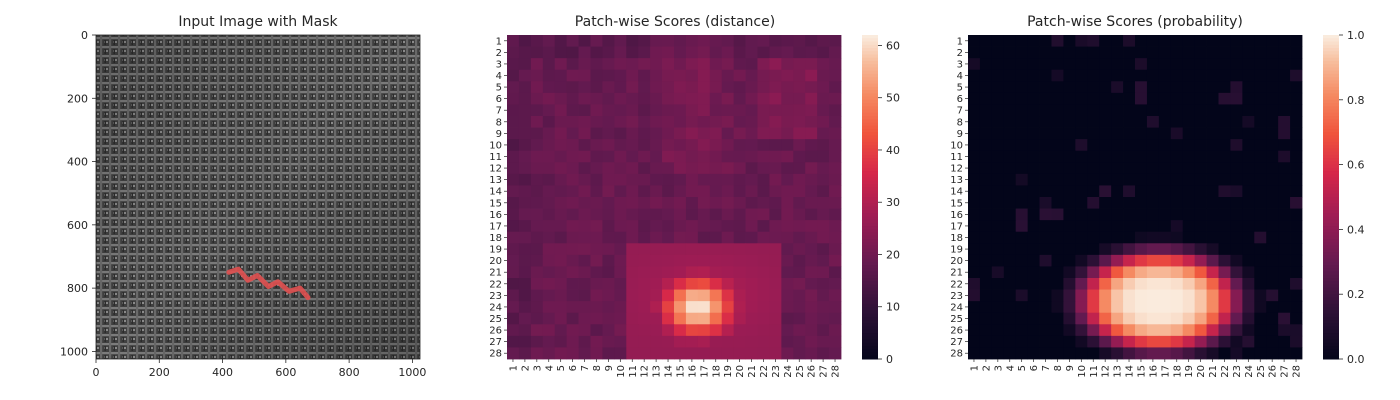 The image size is (1400, 400). What do you see at coordinates (495, 284) in the screenshot?
I see `row-tick-label: 22` at bounding box center [495, 284].